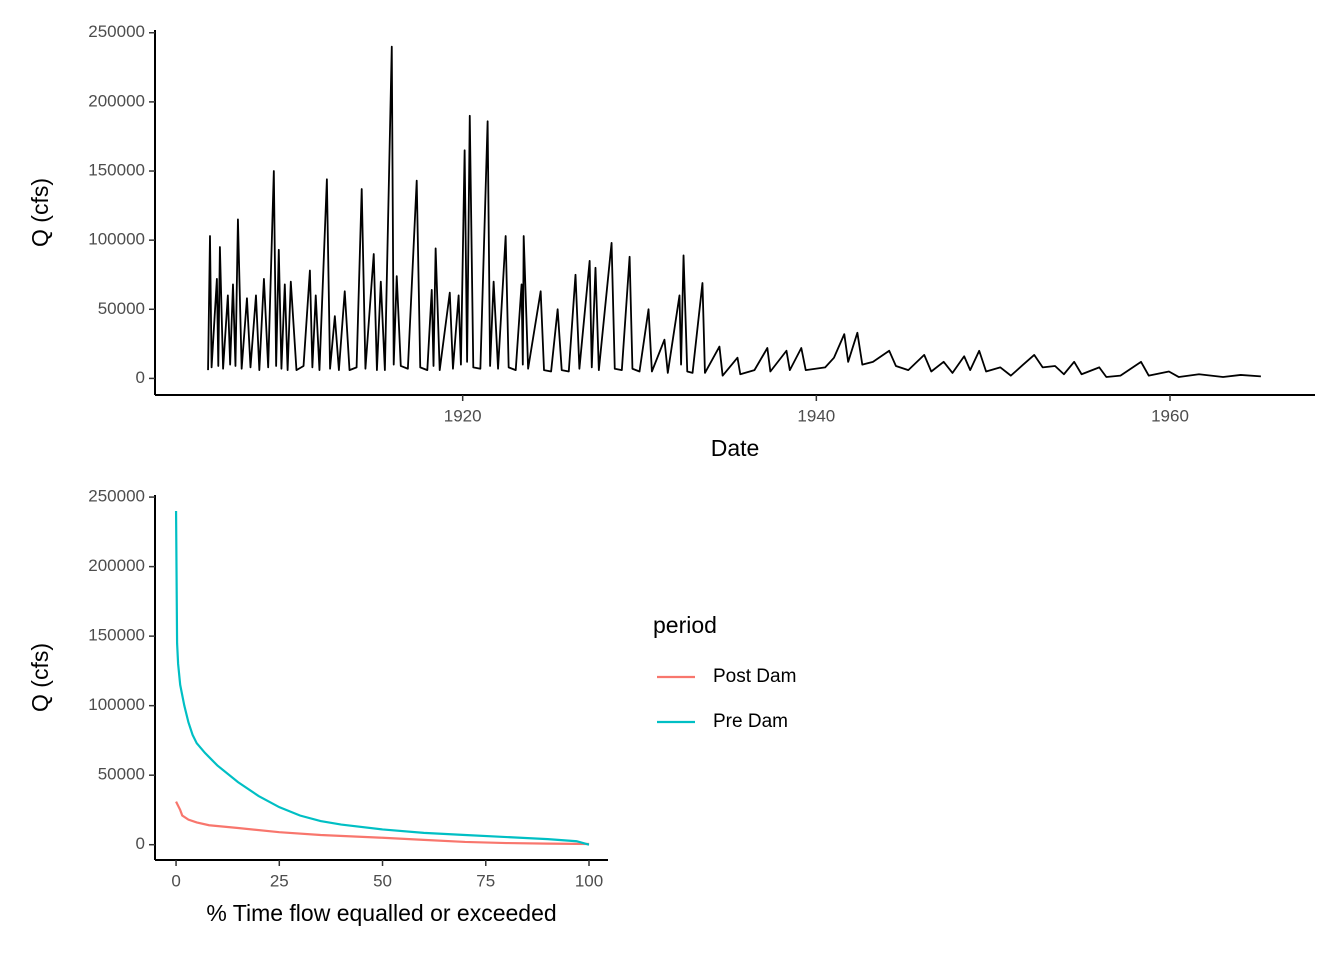 The width and height of the screenshot is (1344, 965). What do you see at coordinates (381, 913) in the screenshot?
I see `x-axis-title: % Time flow equalled or exceeded` at bounding box center [381, 913].